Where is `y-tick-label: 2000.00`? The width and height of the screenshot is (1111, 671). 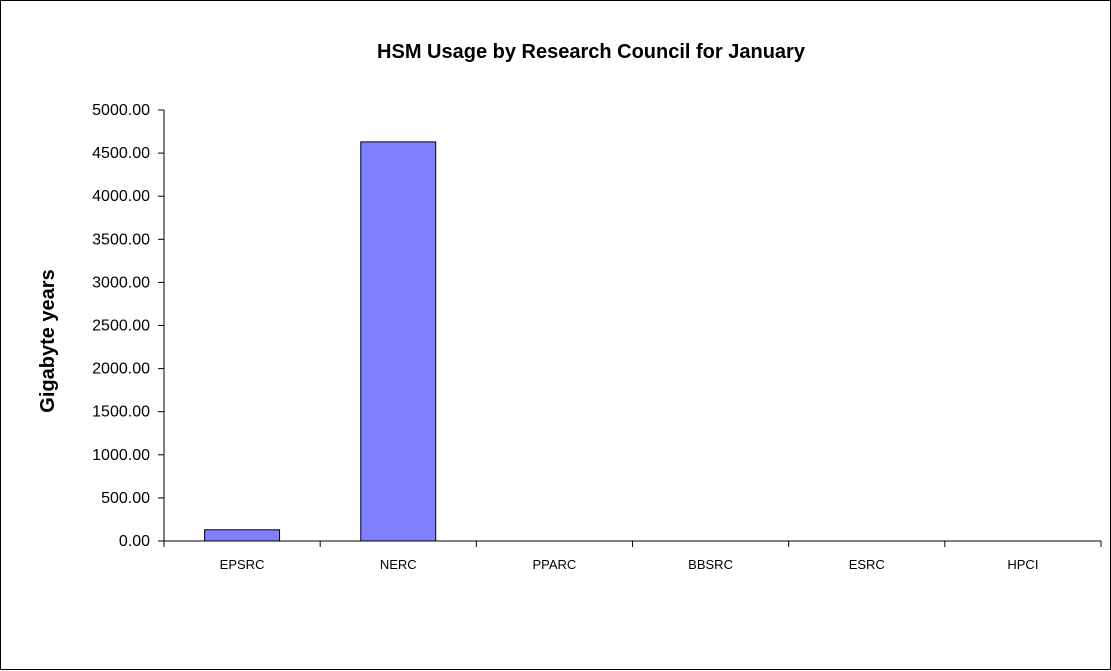 y-tick-label: 2000.00 is located at coordinates (121, 369).